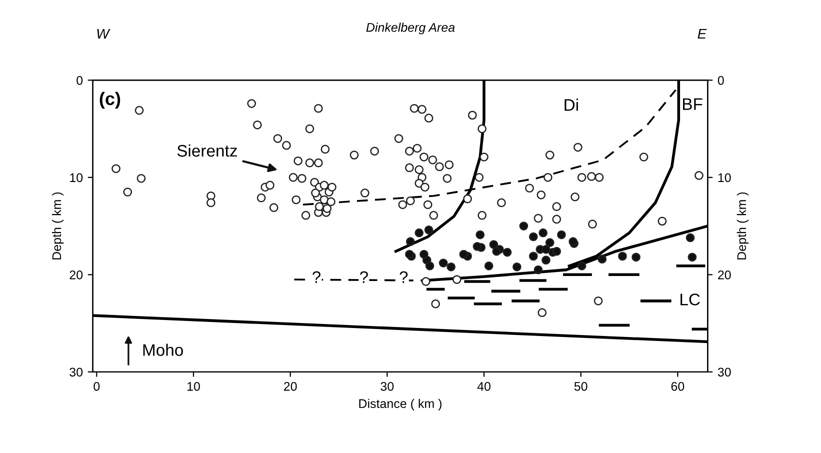  Describe the element at coordinates (410, 28) in the screenshot. I see `chart-title: Dinkelberg Area` at that location.